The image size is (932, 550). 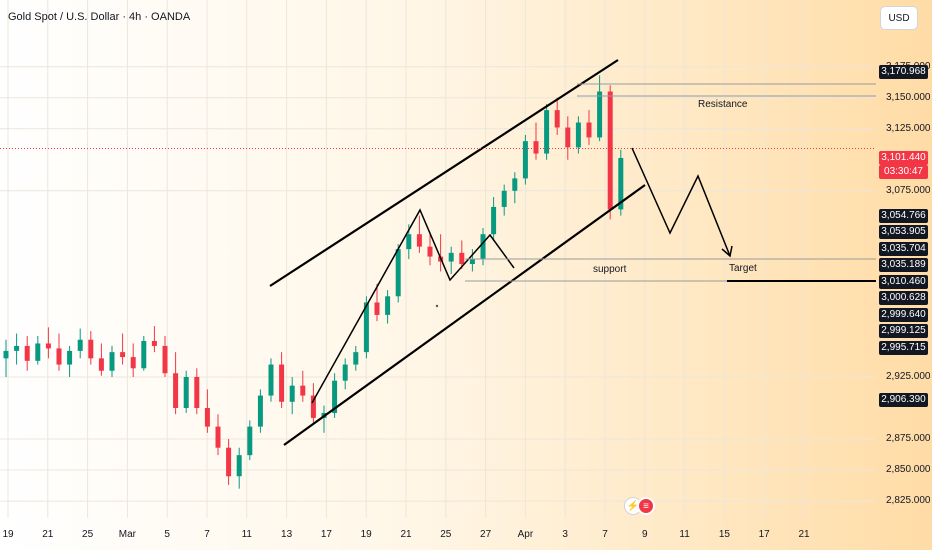 I want to click on y-tick-label: 2,825.000, so click(x=908, y=501).